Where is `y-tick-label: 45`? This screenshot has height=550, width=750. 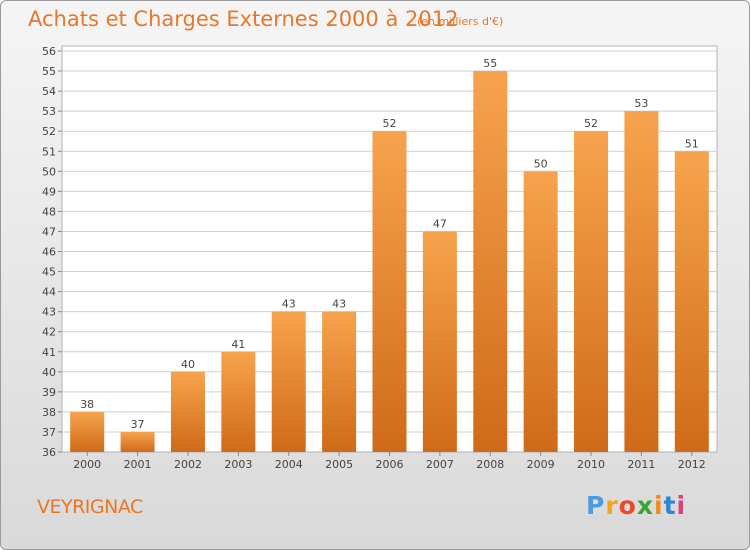 y-tick-label: 45 is located at coordinates (49, 272).